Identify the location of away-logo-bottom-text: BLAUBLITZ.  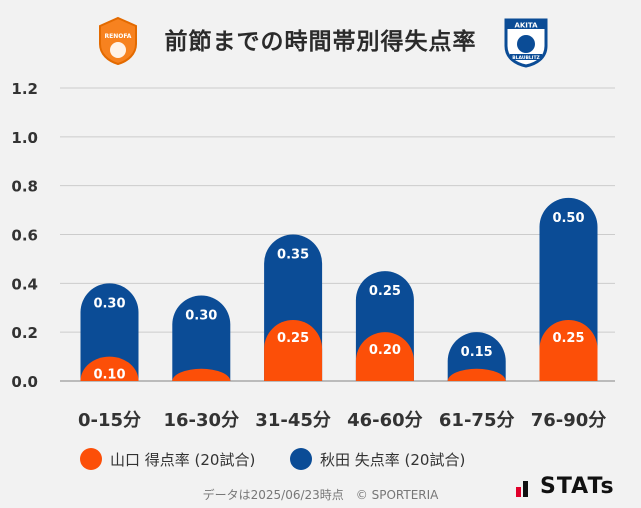
(526, 58).